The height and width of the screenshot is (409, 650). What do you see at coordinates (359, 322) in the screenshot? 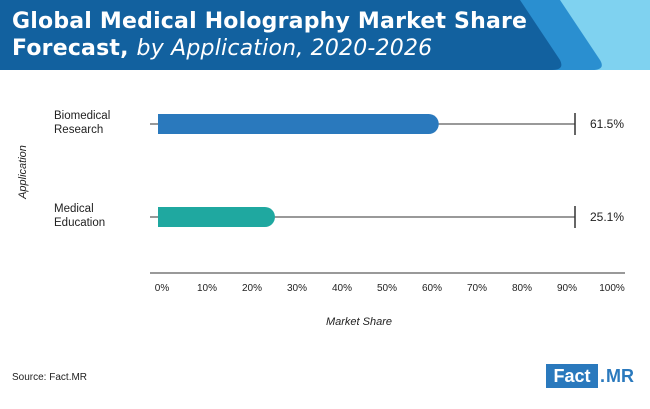
I see `x-axis-title: Market Share` at bounding box center [359, 322].